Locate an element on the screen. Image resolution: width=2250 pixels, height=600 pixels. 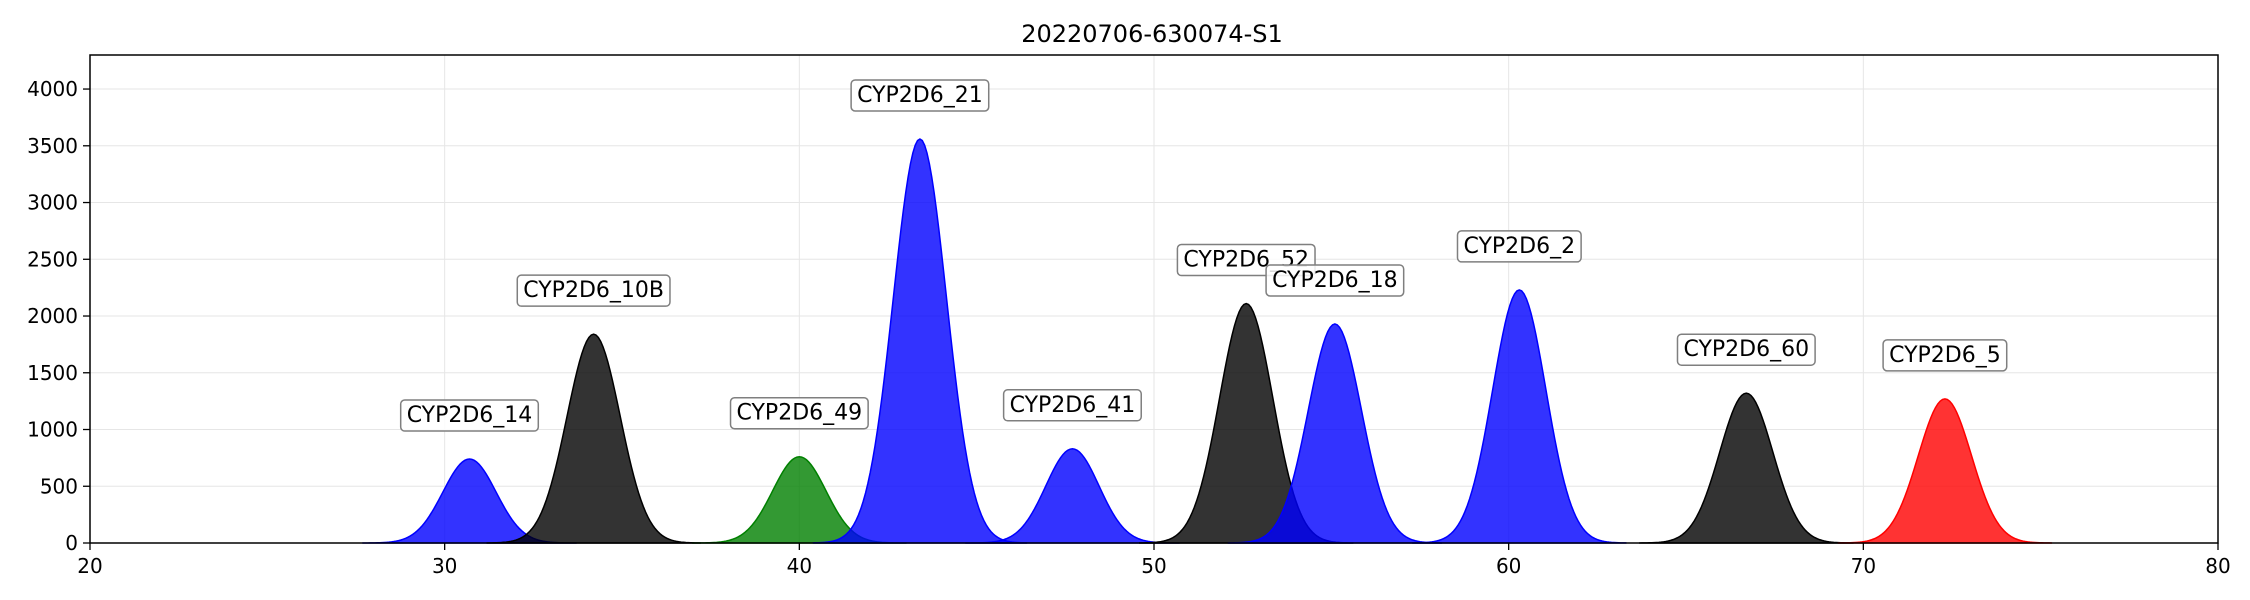
peak-label-text: CYP2D6_41 is located at coordinates (1073, 405).